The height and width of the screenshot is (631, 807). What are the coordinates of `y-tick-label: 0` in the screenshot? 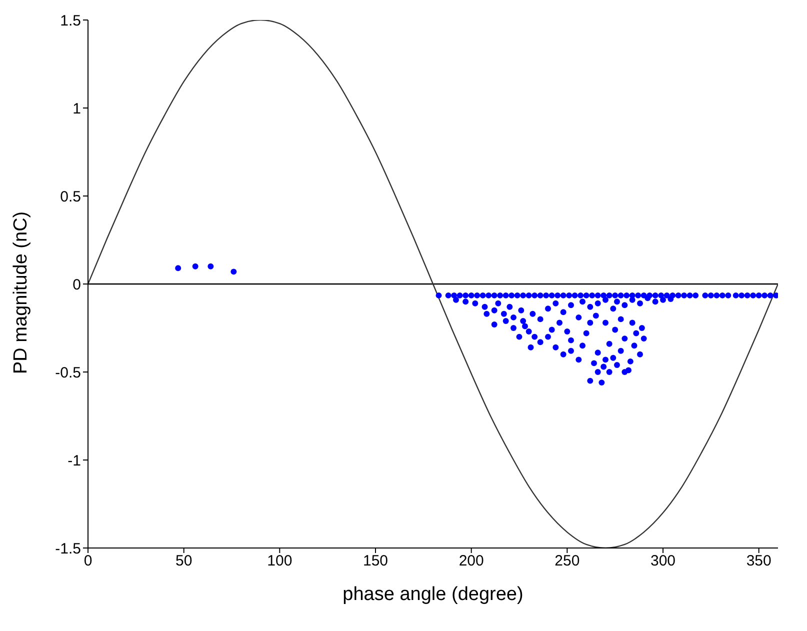 It's located at (76, 285).